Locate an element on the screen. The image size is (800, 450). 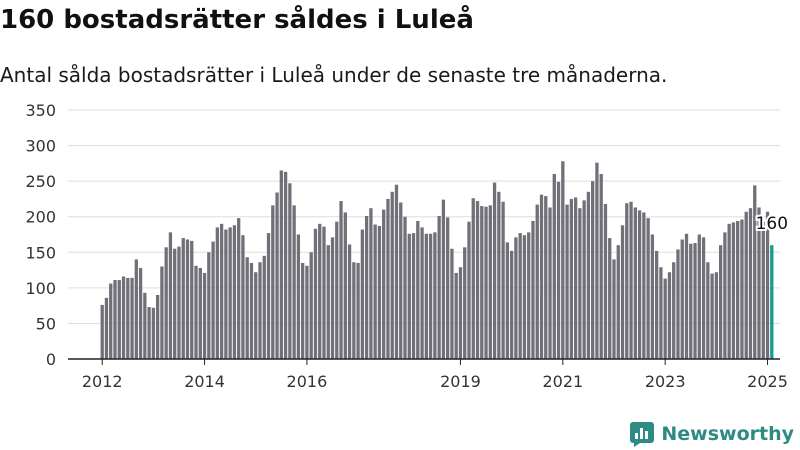
chart-title: 160 bostadsrätter såldes i Luleå is located at coordinates (237, 20).